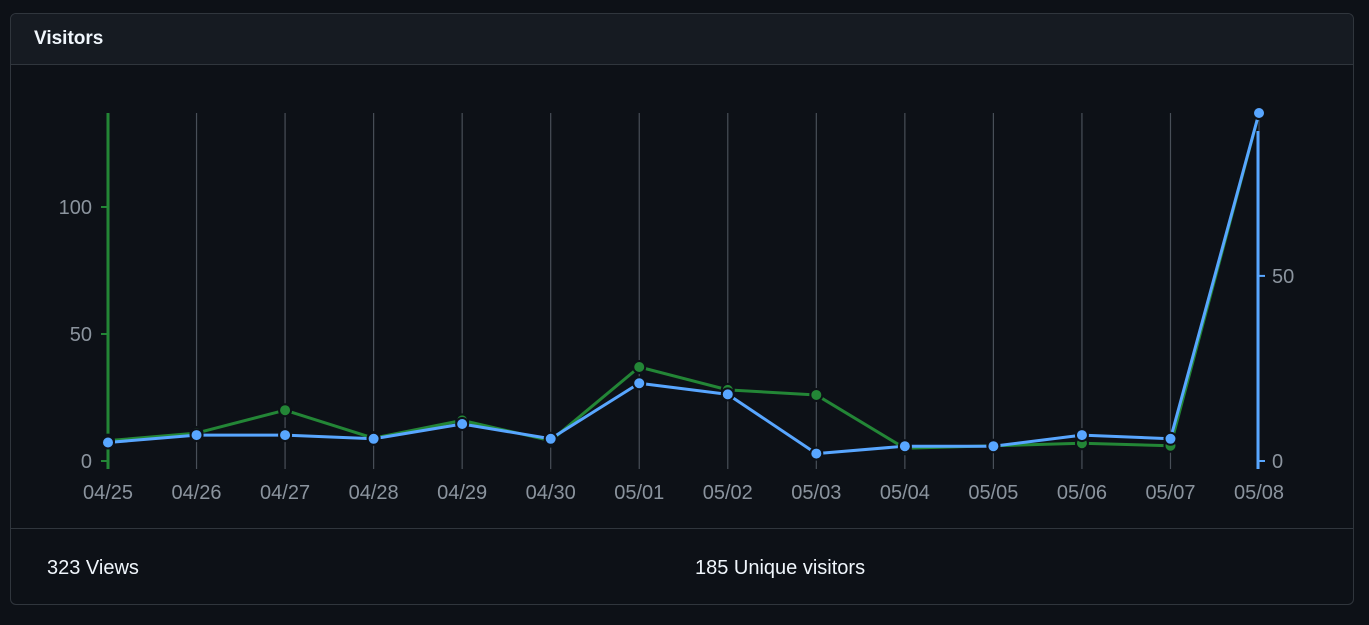 This screenshot has width=1369, height=625. Describe the element at coordinates (1277, 462) in the screenshot. I see `right-axis-tick-label: 0` at that location.